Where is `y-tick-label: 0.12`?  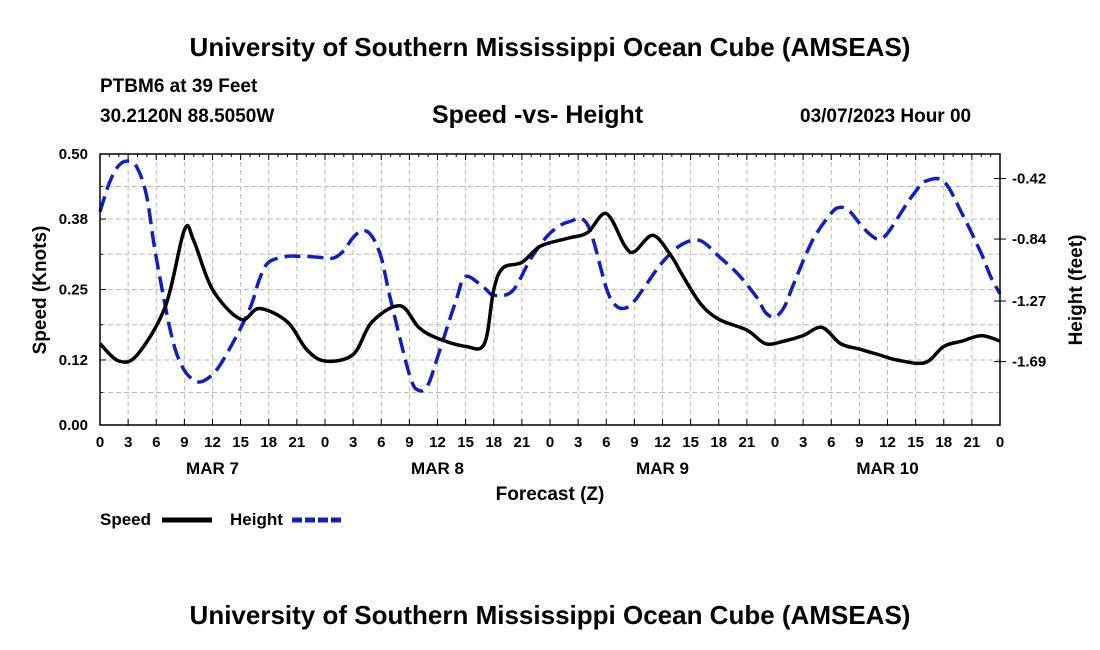 y-tick-label: 0.12 is located at coordinates (73, 360).